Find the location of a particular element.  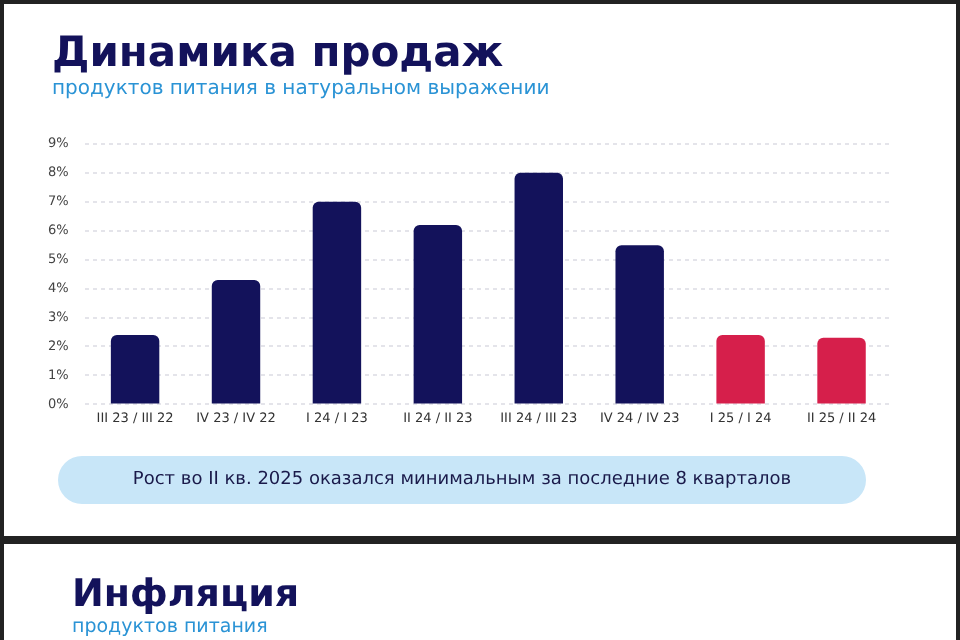

text: Рост во II кв. 2025 оказался минимальным за последние 8 кварталов is located at coordinates (462, 480).